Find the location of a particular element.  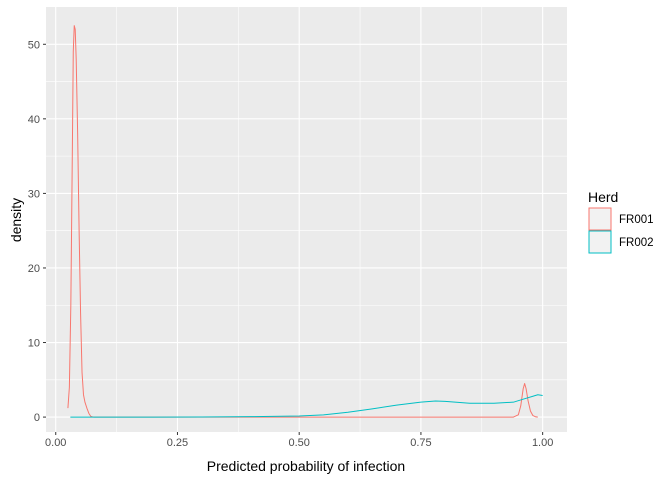

x-tick-label: 0.50 is located at coordinates (298, 443).